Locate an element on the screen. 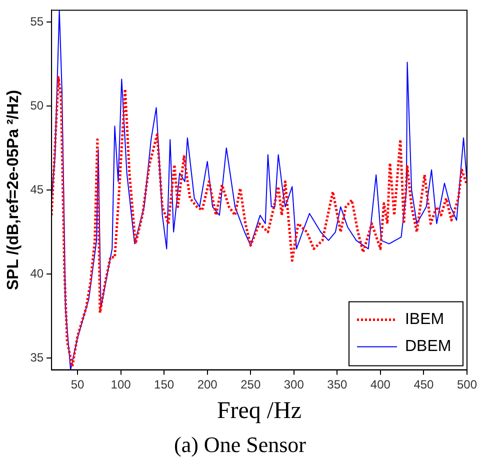 This screenshot has width=480, height=476. x-tick-label: 50 is located at coordinates (77, 384).